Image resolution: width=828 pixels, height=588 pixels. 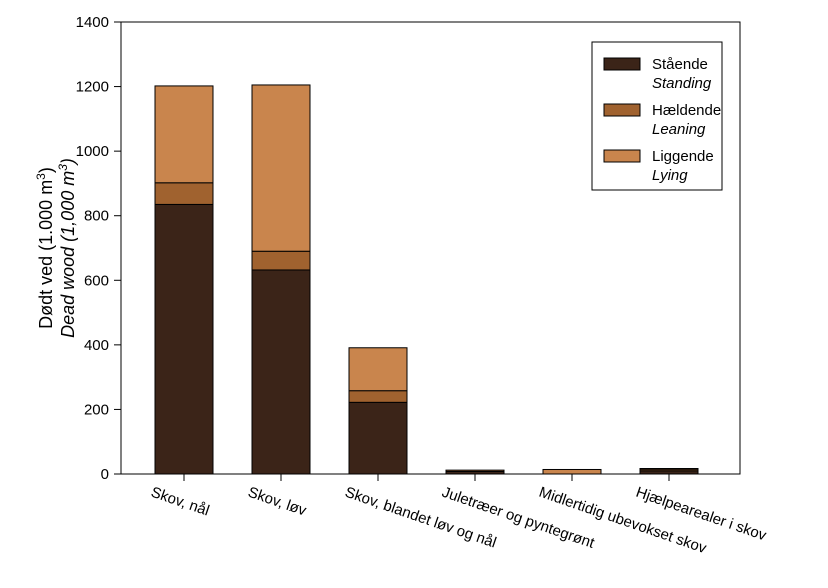 What do you see at coordinates (679, 129) in the screenshot?
I see `legend-label-english: Leaning` at bounding box center [679, 129].